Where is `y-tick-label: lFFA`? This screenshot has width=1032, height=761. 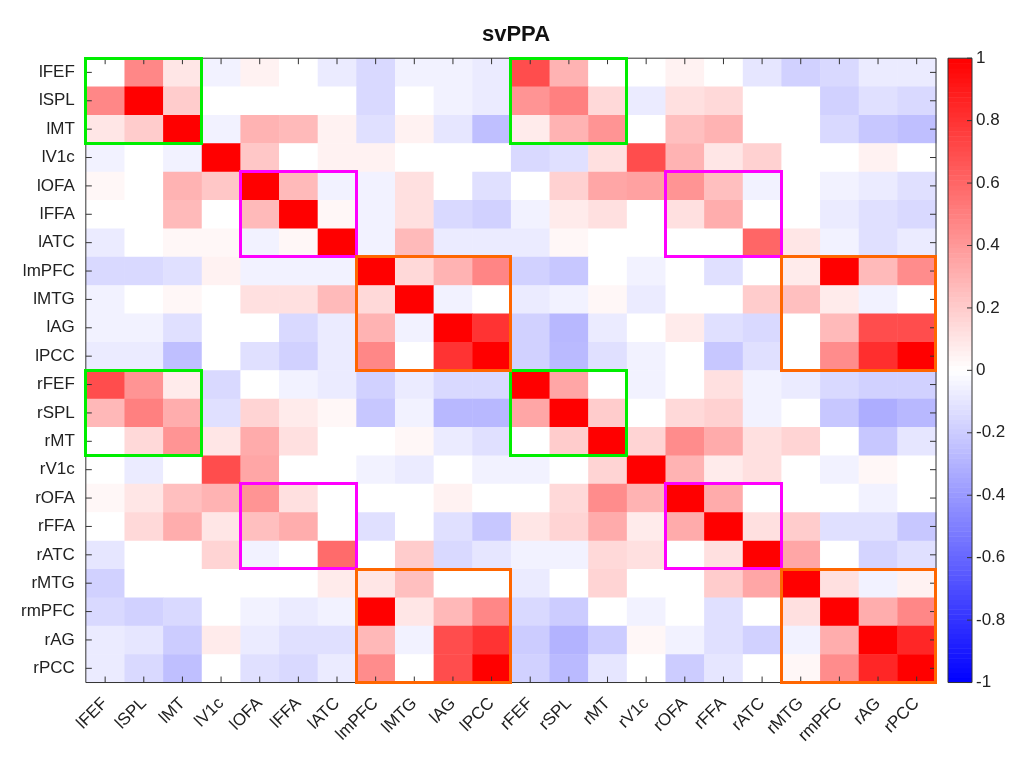
y-tick-label: lFFA is located at coordinates (57, 213).